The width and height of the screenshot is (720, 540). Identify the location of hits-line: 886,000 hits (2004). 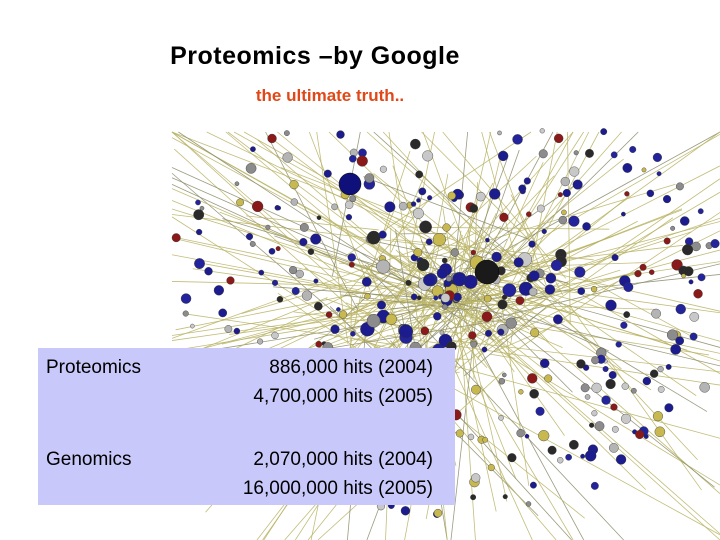
(351, 367).